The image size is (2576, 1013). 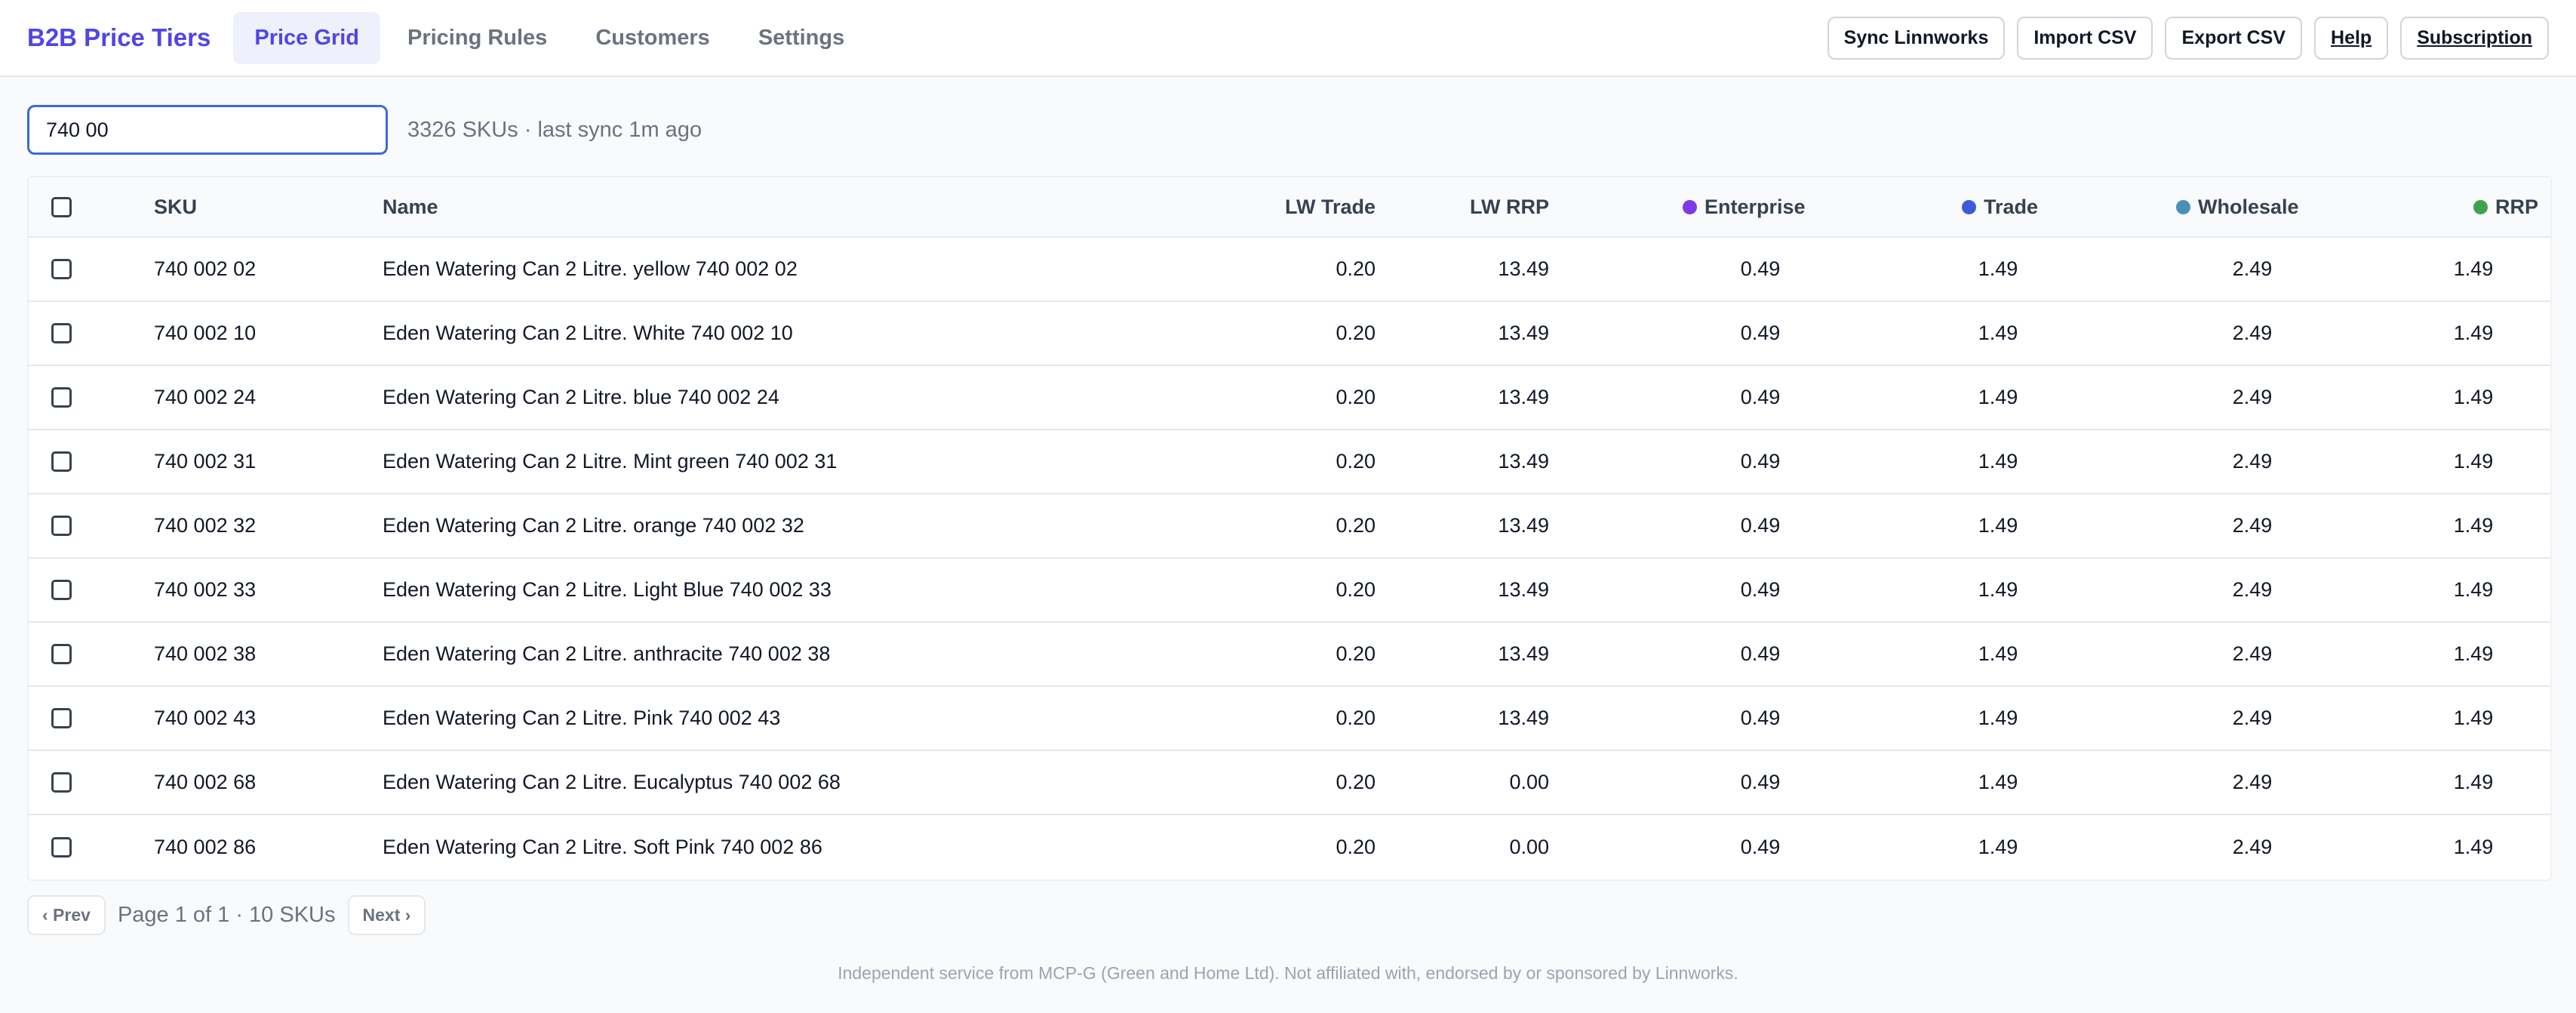 I want to click on col-header-lw-trade: LW Trade, so click(x=1330, y=206).